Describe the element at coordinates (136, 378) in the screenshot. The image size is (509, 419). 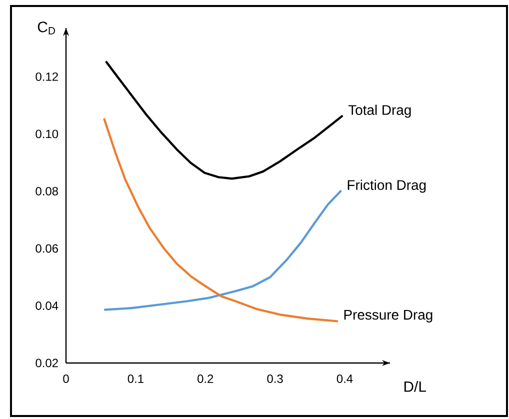
I see `x-tick-label: 0.1` at that location.